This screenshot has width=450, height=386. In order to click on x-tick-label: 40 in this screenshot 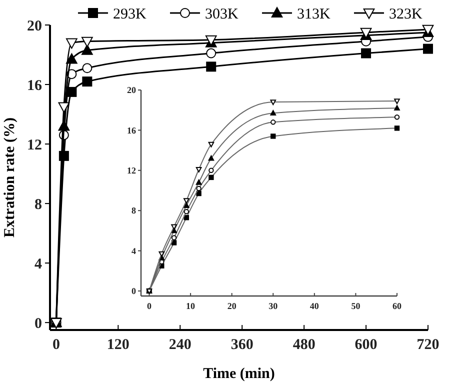, I will do `click(315, 306)`.